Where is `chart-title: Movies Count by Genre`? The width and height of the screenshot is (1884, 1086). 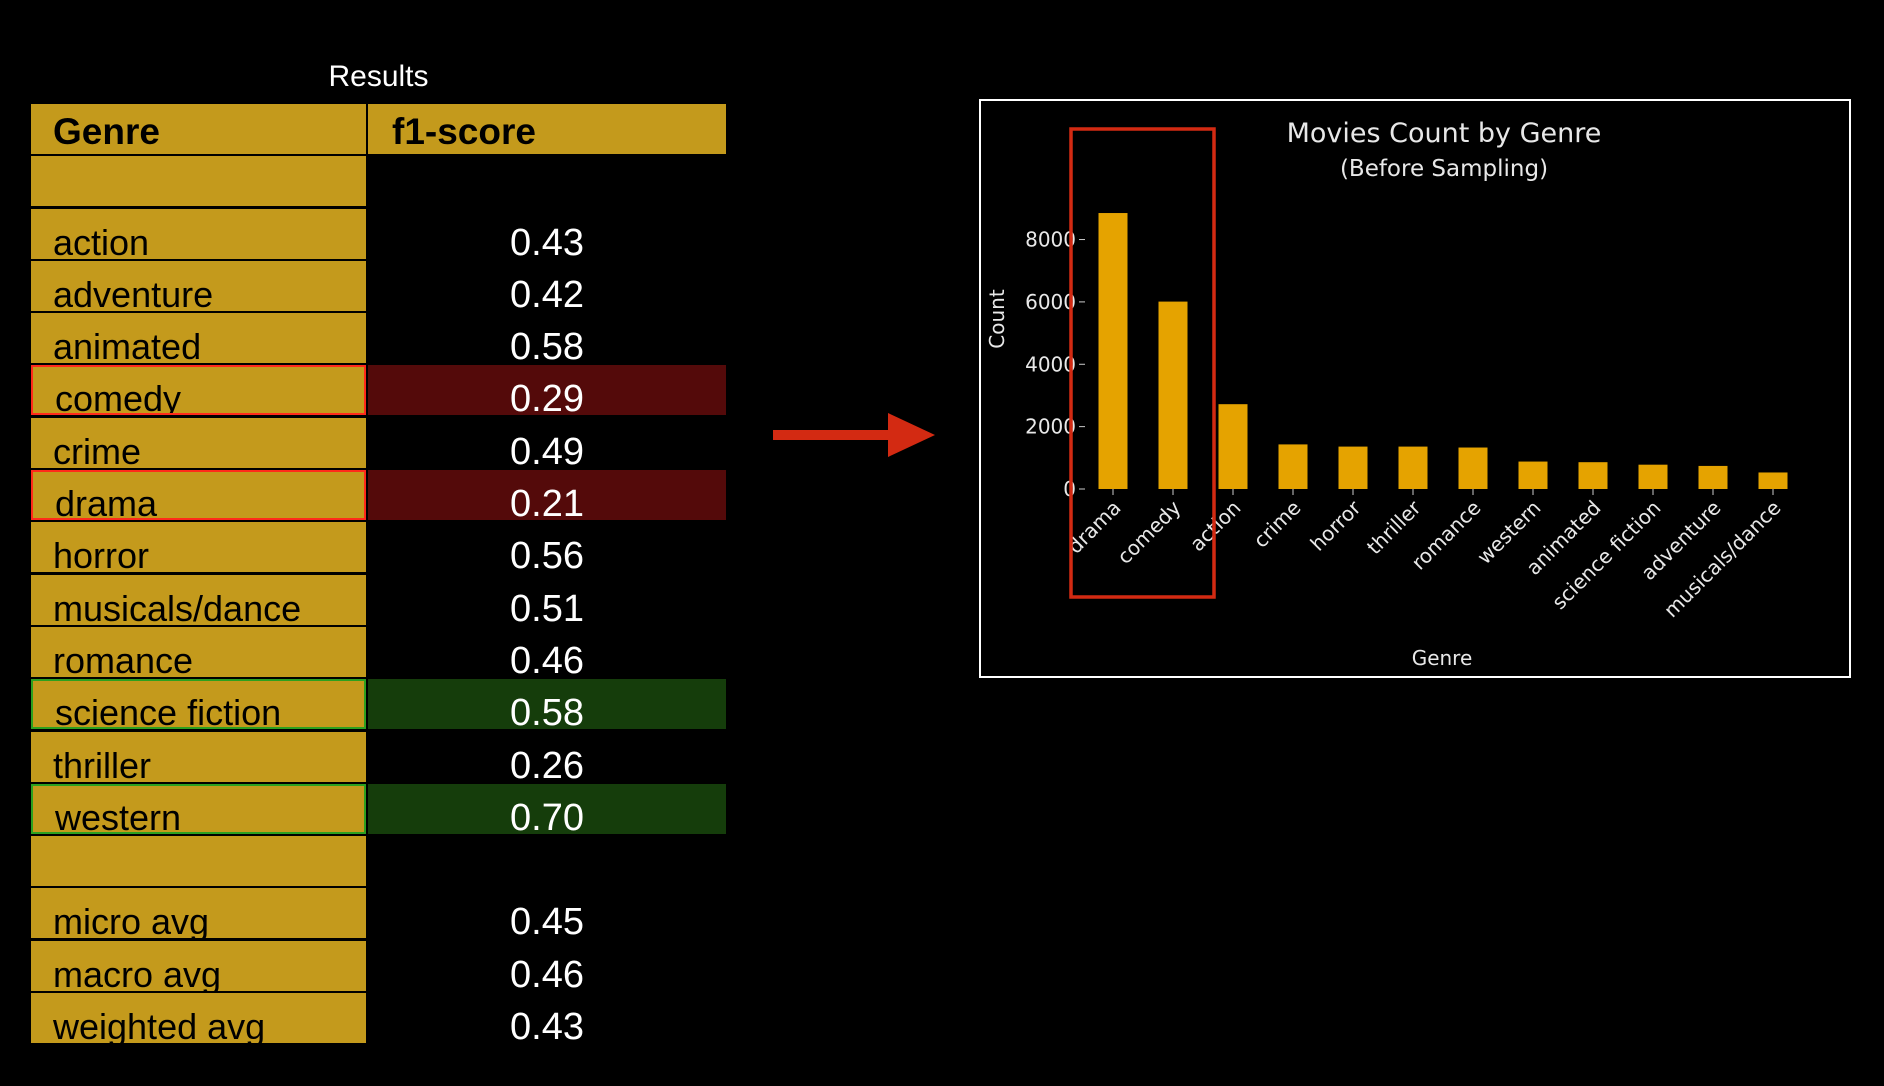 chart-title: Movies Count by Genre is located at coordinates (1444, 133).